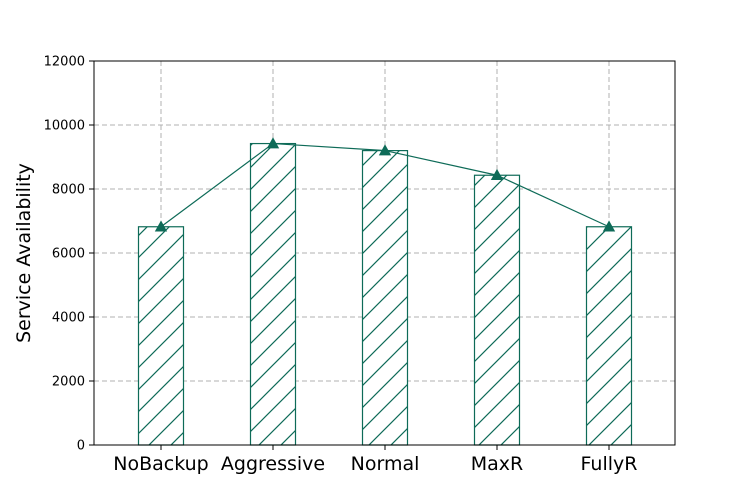 This screenshot has width=750, height=500. I want to click on y-tick-label: 12000, so click(64, 62).